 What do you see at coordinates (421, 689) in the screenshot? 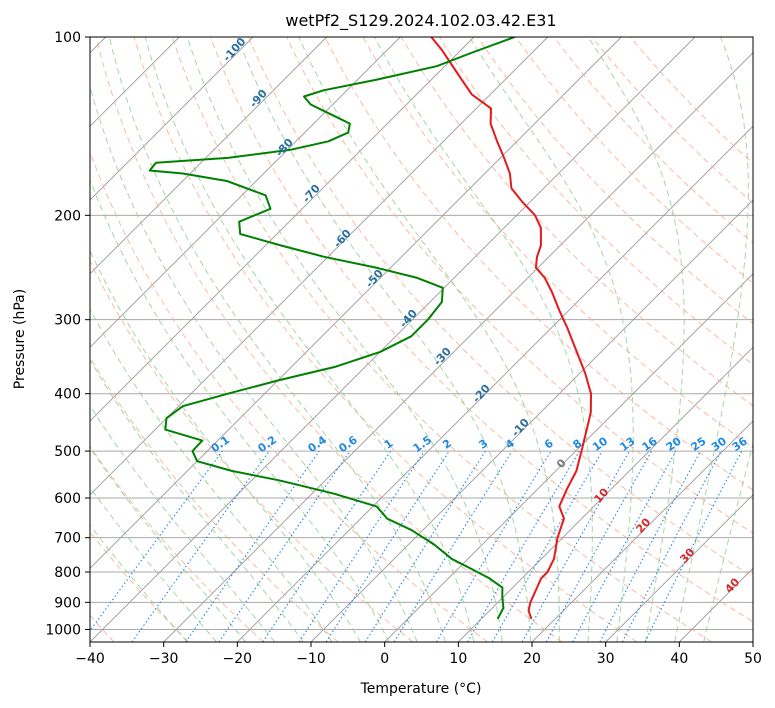
I see `x-axis-label: Temperature (°C)` at bounding box center [421, 689].